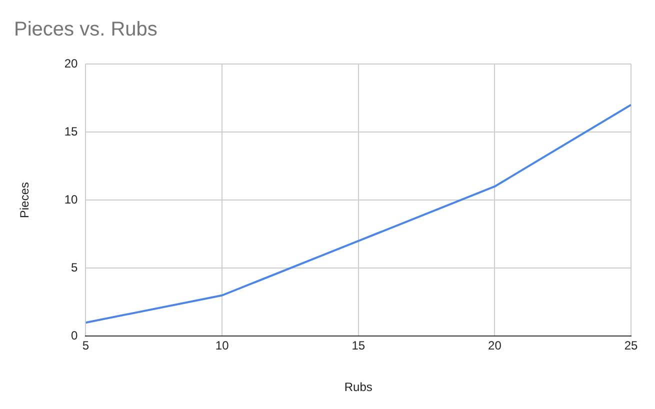 The height and width of the screenshot is (409, 655). I want to click on x-axis-title: Rubs, so click(358, 387).